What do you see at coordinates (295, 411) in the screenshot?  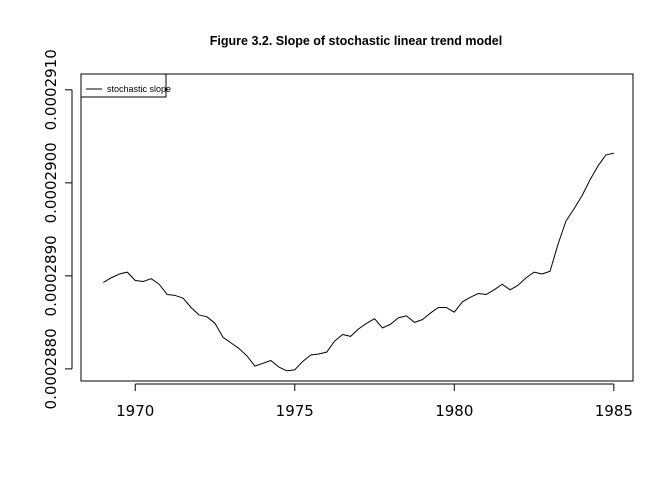 I see `x-tick-label: 1975` at bounding box center [295, 411].